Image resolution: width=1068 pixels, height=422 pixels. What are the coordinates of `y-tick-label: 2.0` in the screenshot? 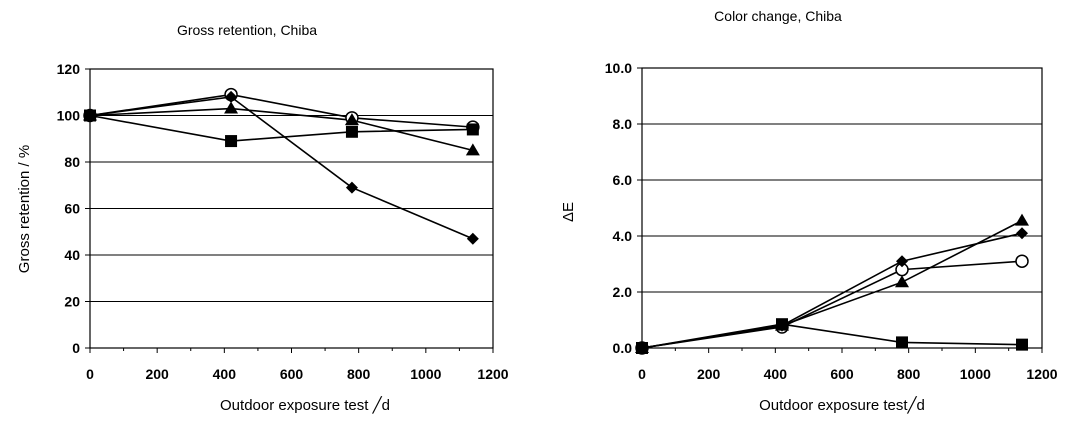 It's located at (623, 292).